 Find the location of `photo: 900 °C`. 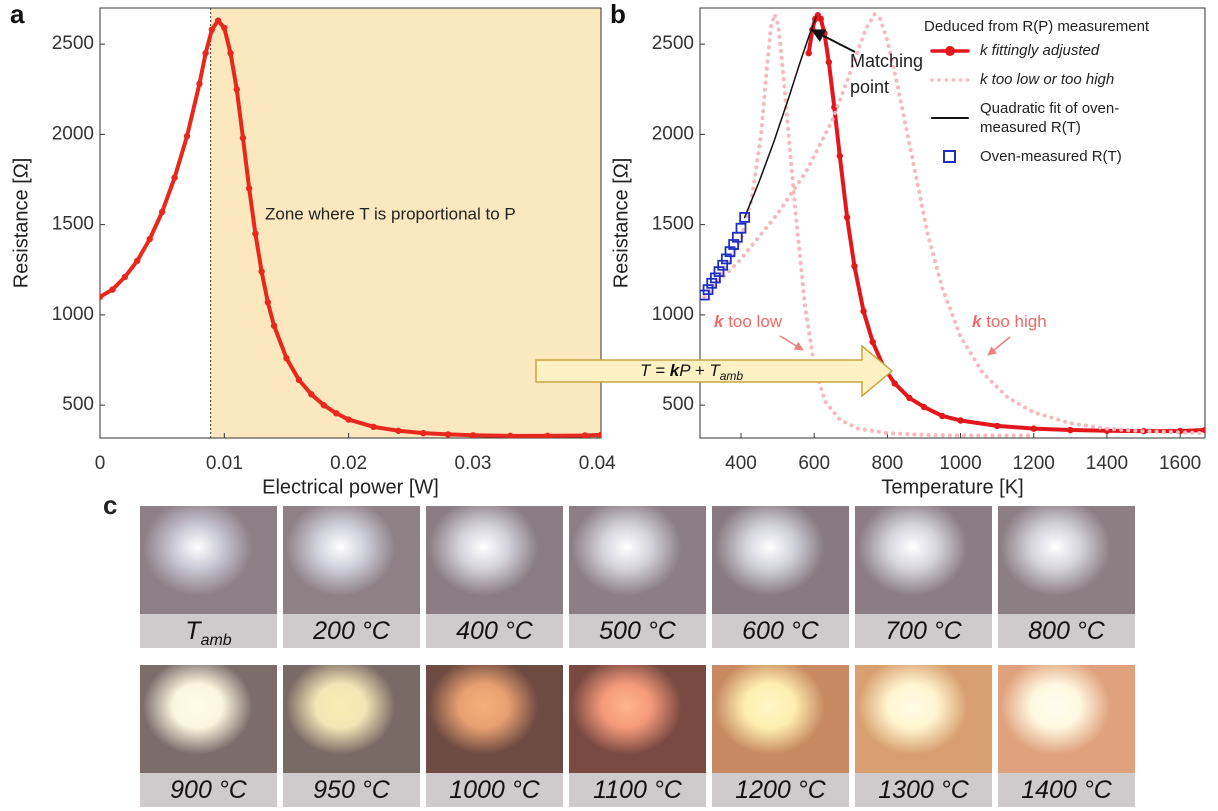

photo: 900 °C is located at coordinates (208, 736).